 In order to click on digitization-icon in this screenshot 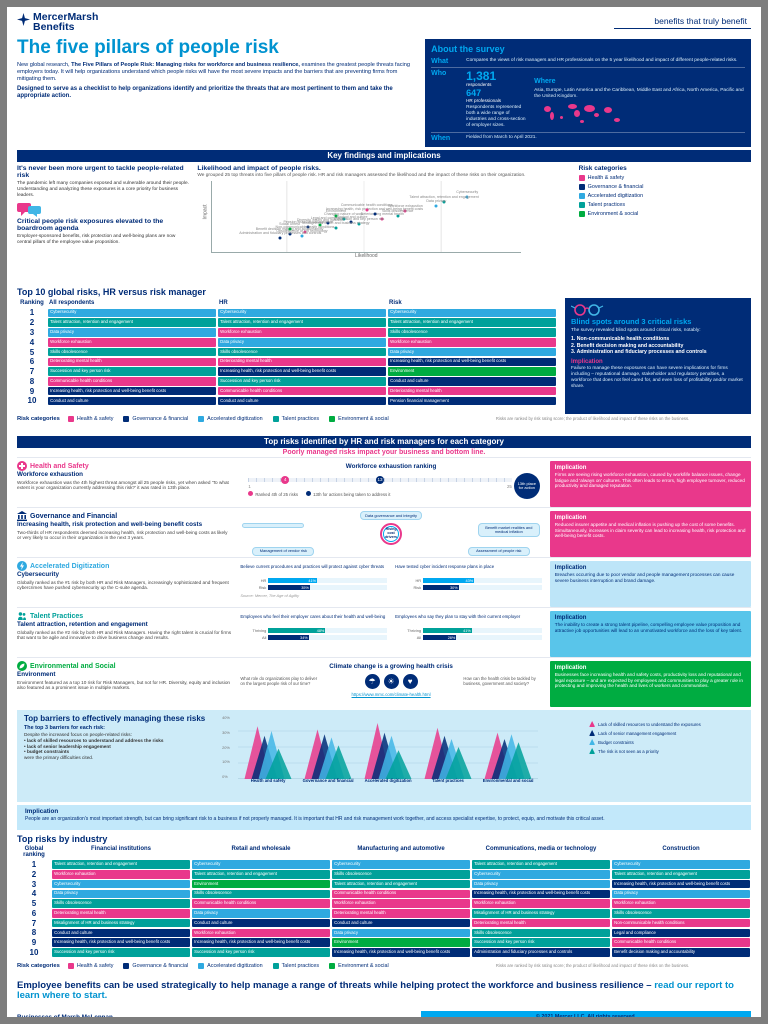, I will do `click(22, 566)`.